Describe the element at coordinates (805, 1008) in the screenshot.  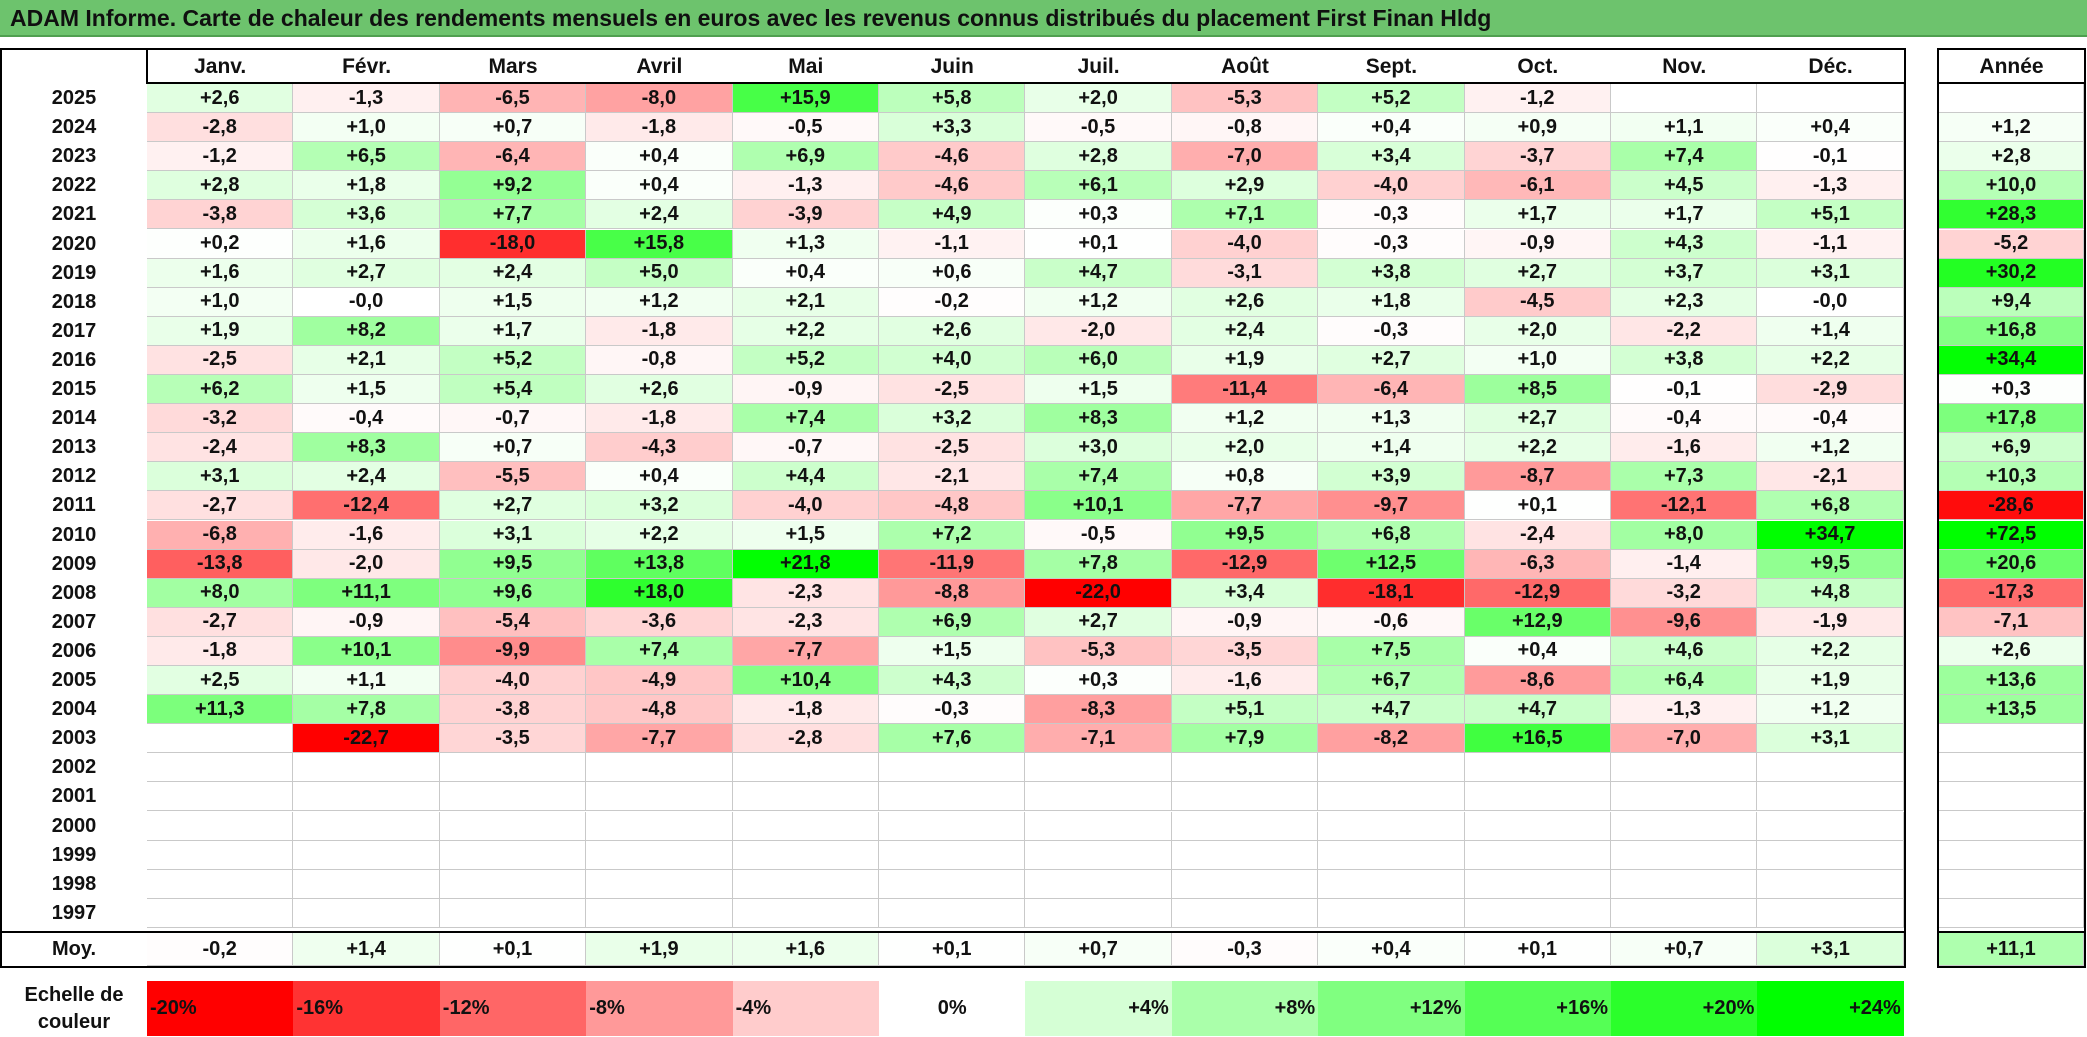
I see `color-scale-swatch: -4%` at that location.